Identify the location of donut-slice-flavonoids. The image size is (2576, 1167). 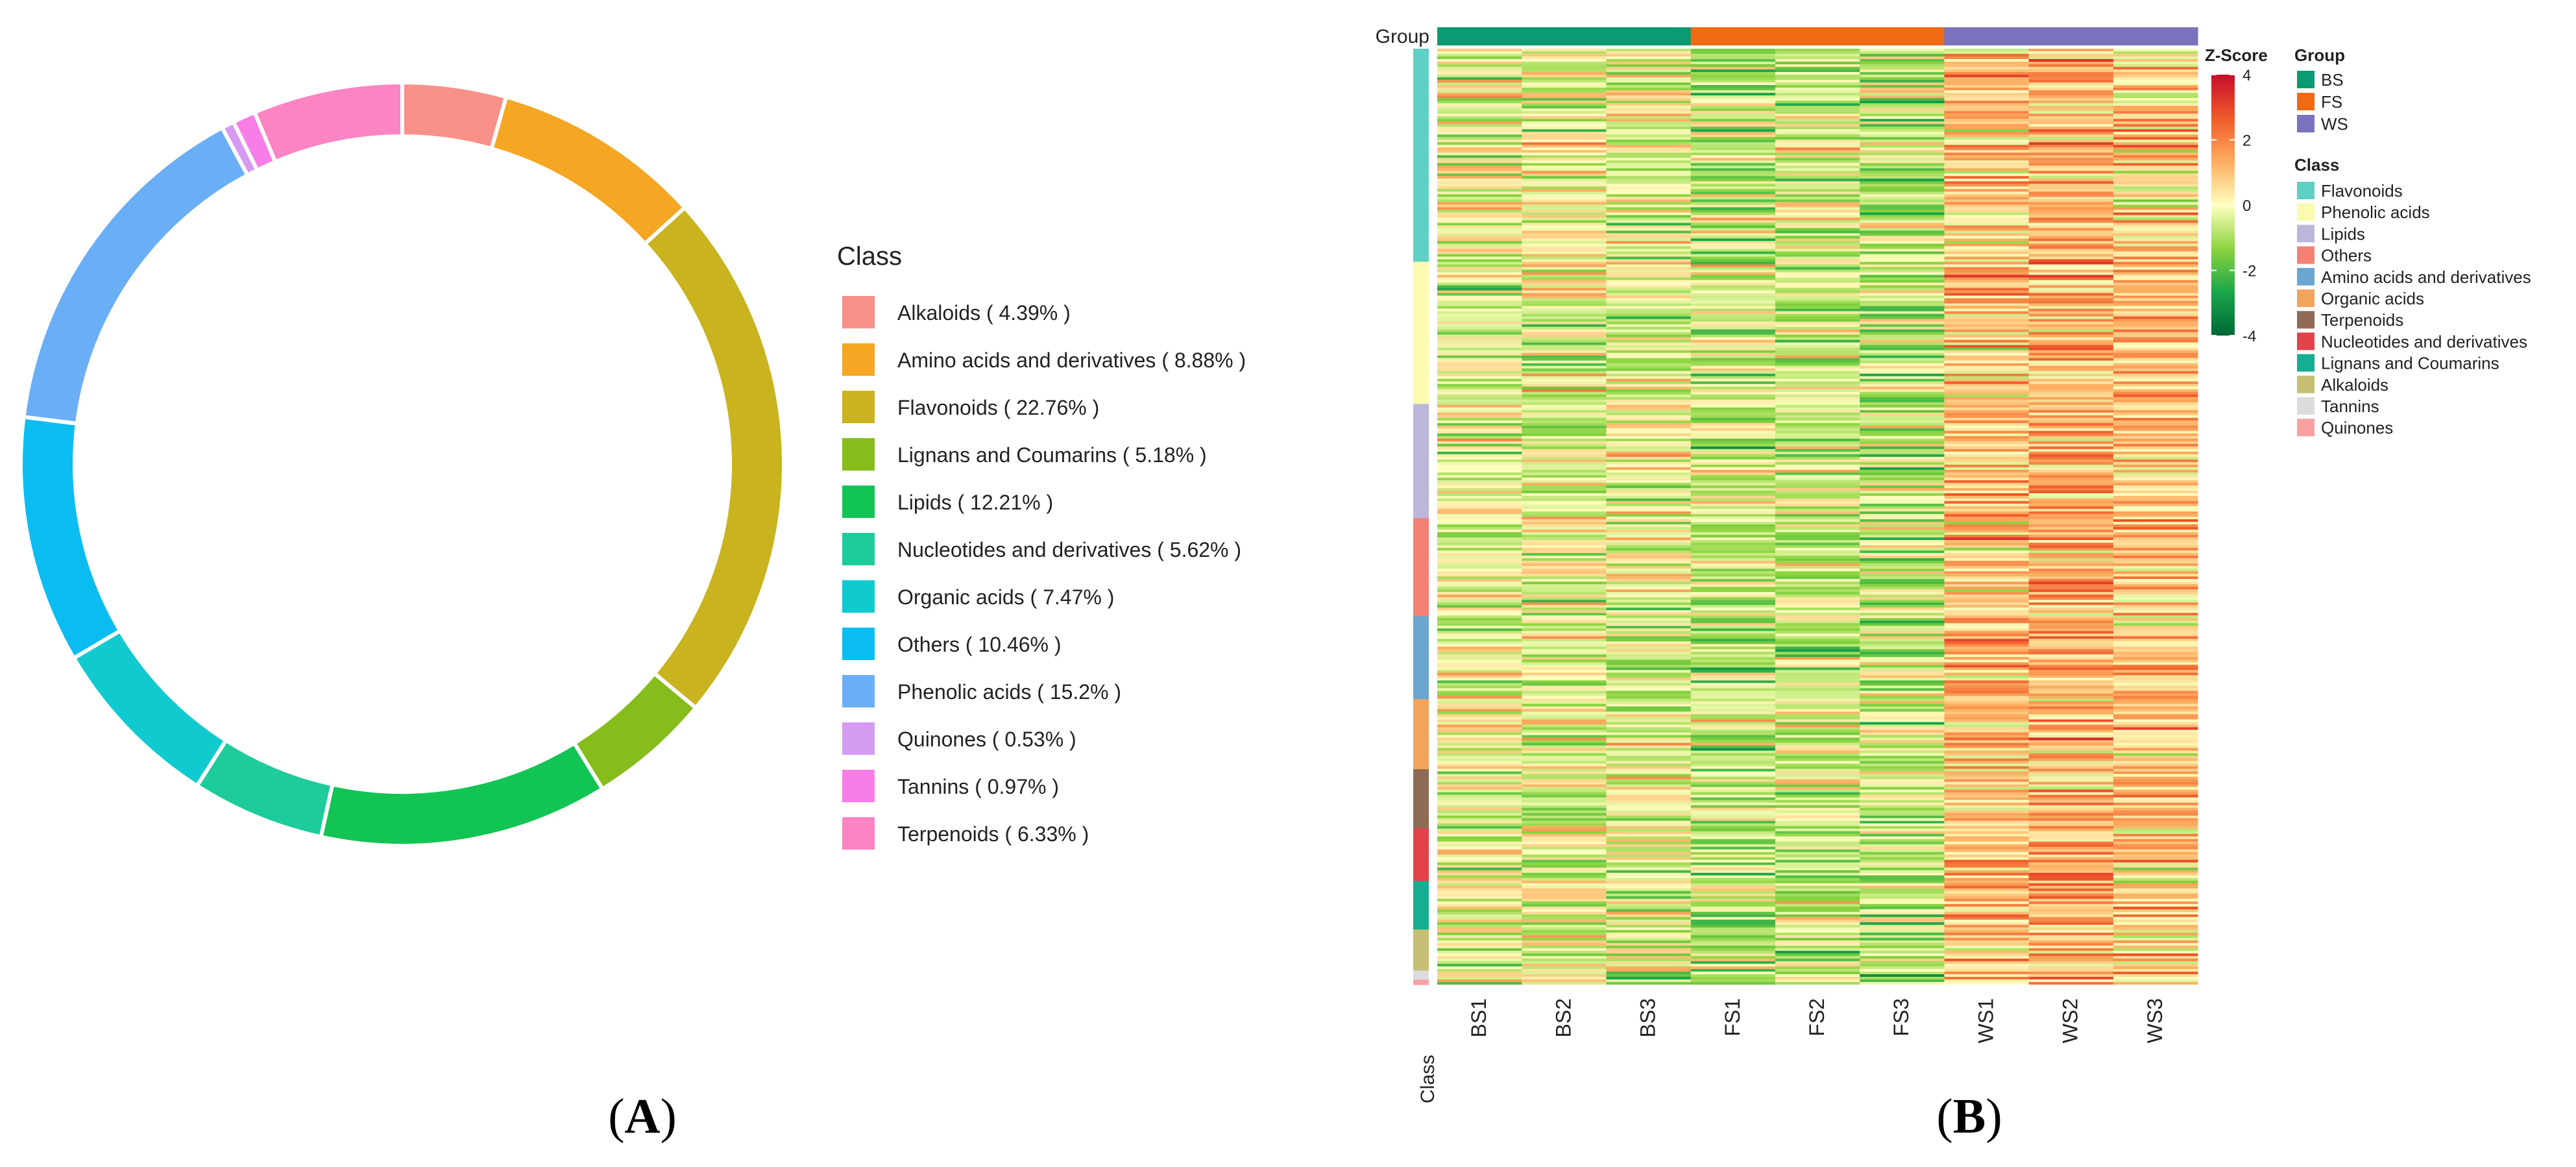
(714, 457).